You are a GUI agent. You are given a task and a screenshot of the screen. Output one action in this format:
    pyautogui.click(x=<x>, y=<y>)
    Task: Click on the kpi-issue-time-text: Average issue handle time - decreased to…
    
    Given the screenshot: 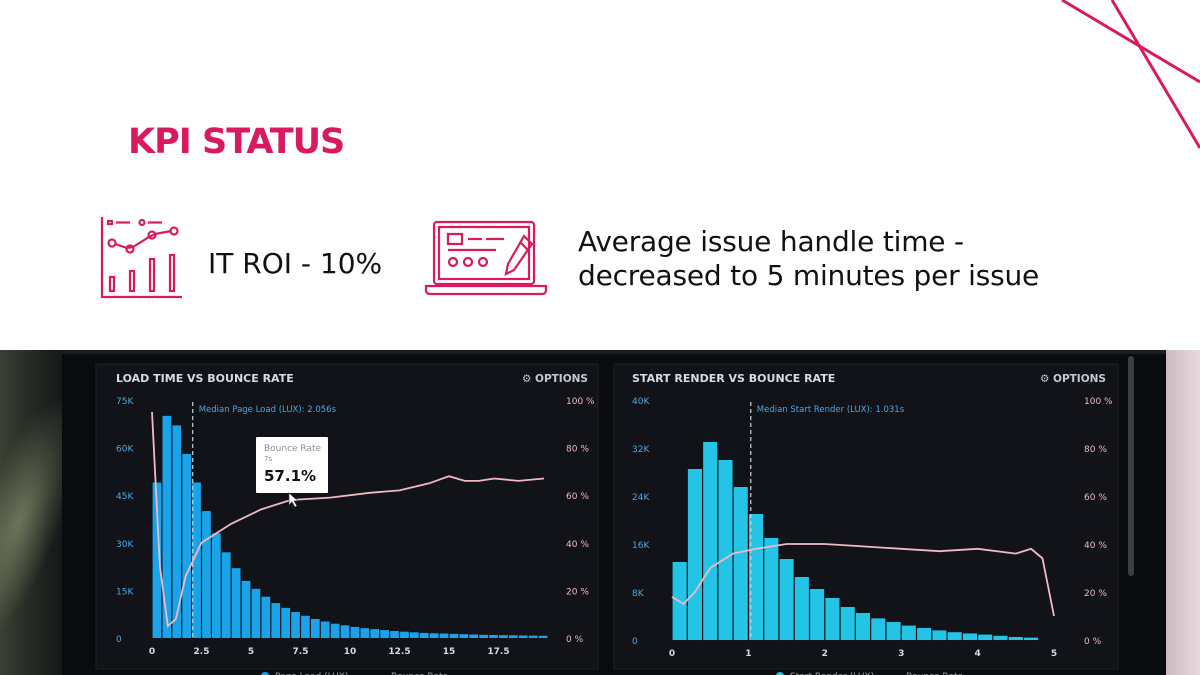 What is the action you would take?
    pyautogui.click(x=808, y=259)
    